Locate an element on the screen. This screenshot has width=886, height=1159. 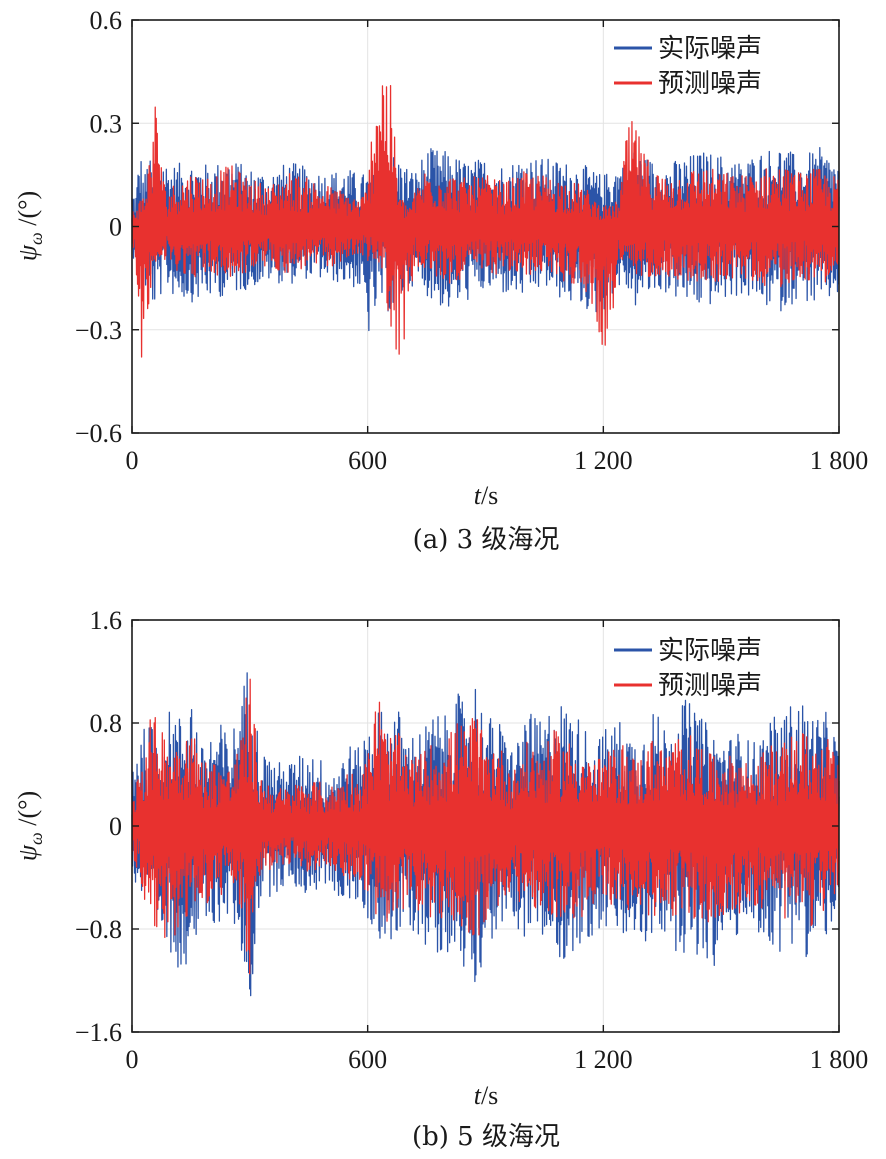
y-tick-label: −0.3 is located at coordinates (98, 330).